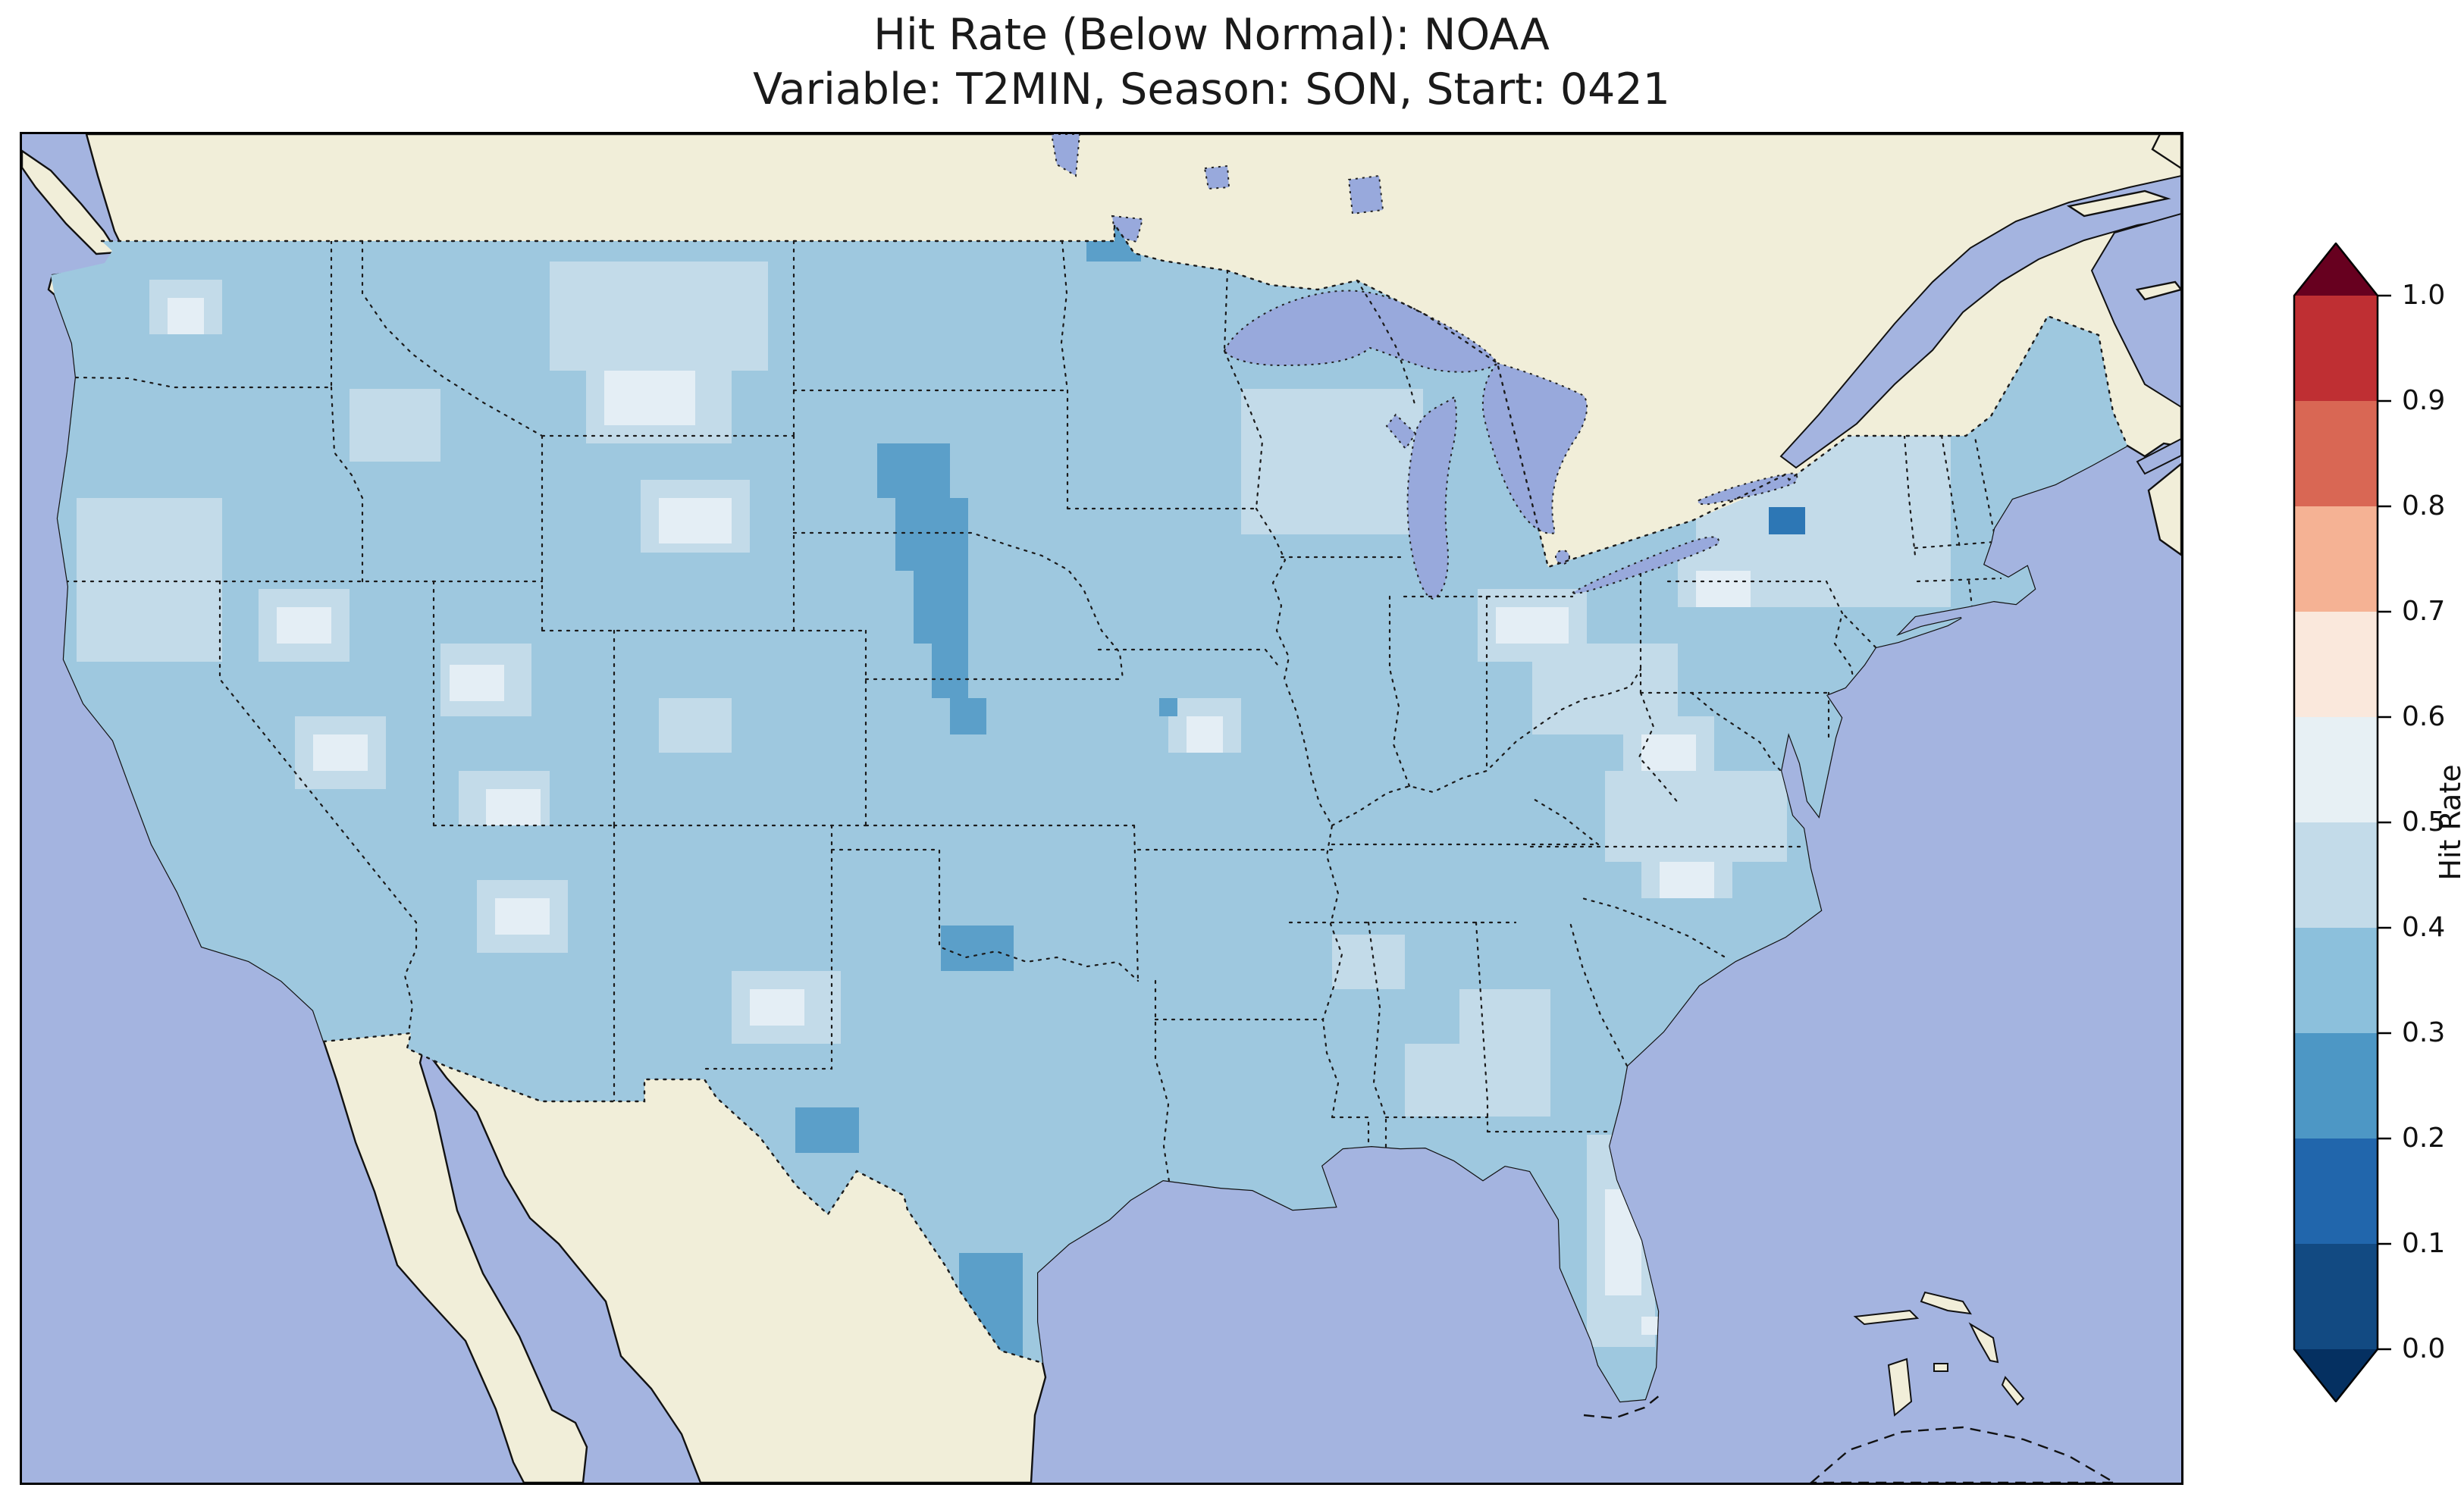 The width and height of the screenshot is (2464, 1494). What do you see at coordinates (2424, 716) in the screenshot?
I see `colorbar-tick-label: 0.6` at bounding box center [2424, 716].